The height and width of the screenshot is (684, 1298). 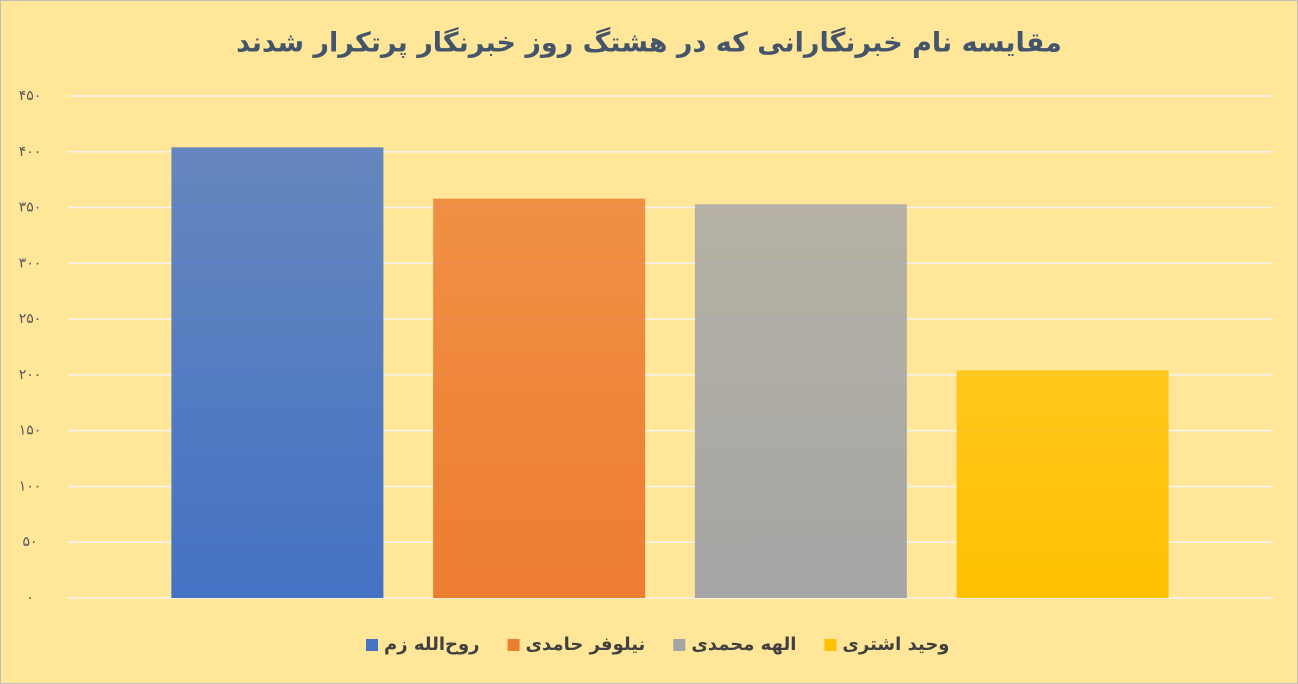 I want to click on y-tick-label: ۲۰۰, so click(x=30, y=375).